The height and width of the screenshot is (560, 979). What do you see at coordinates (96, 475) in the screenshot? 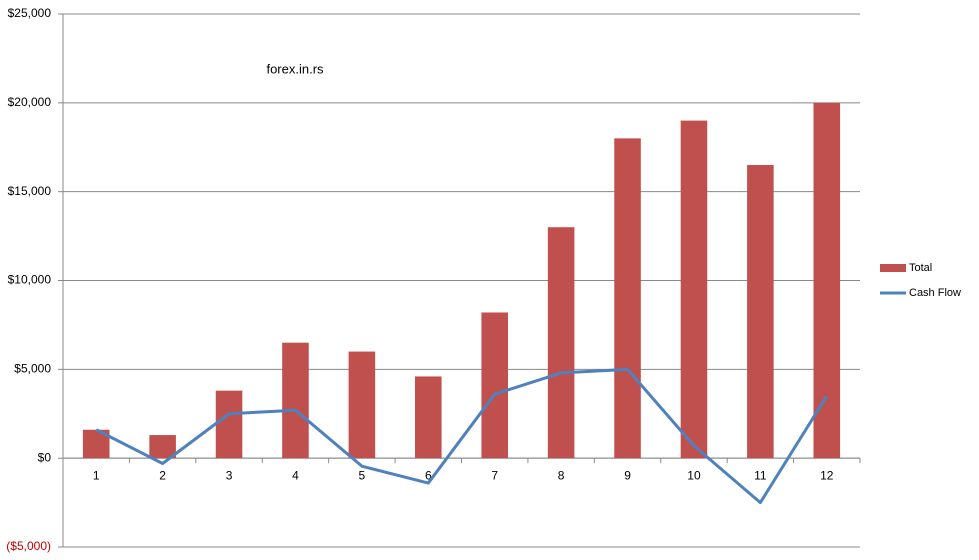
I see `x-tick-label: 1` at bounding box center [96, 475].